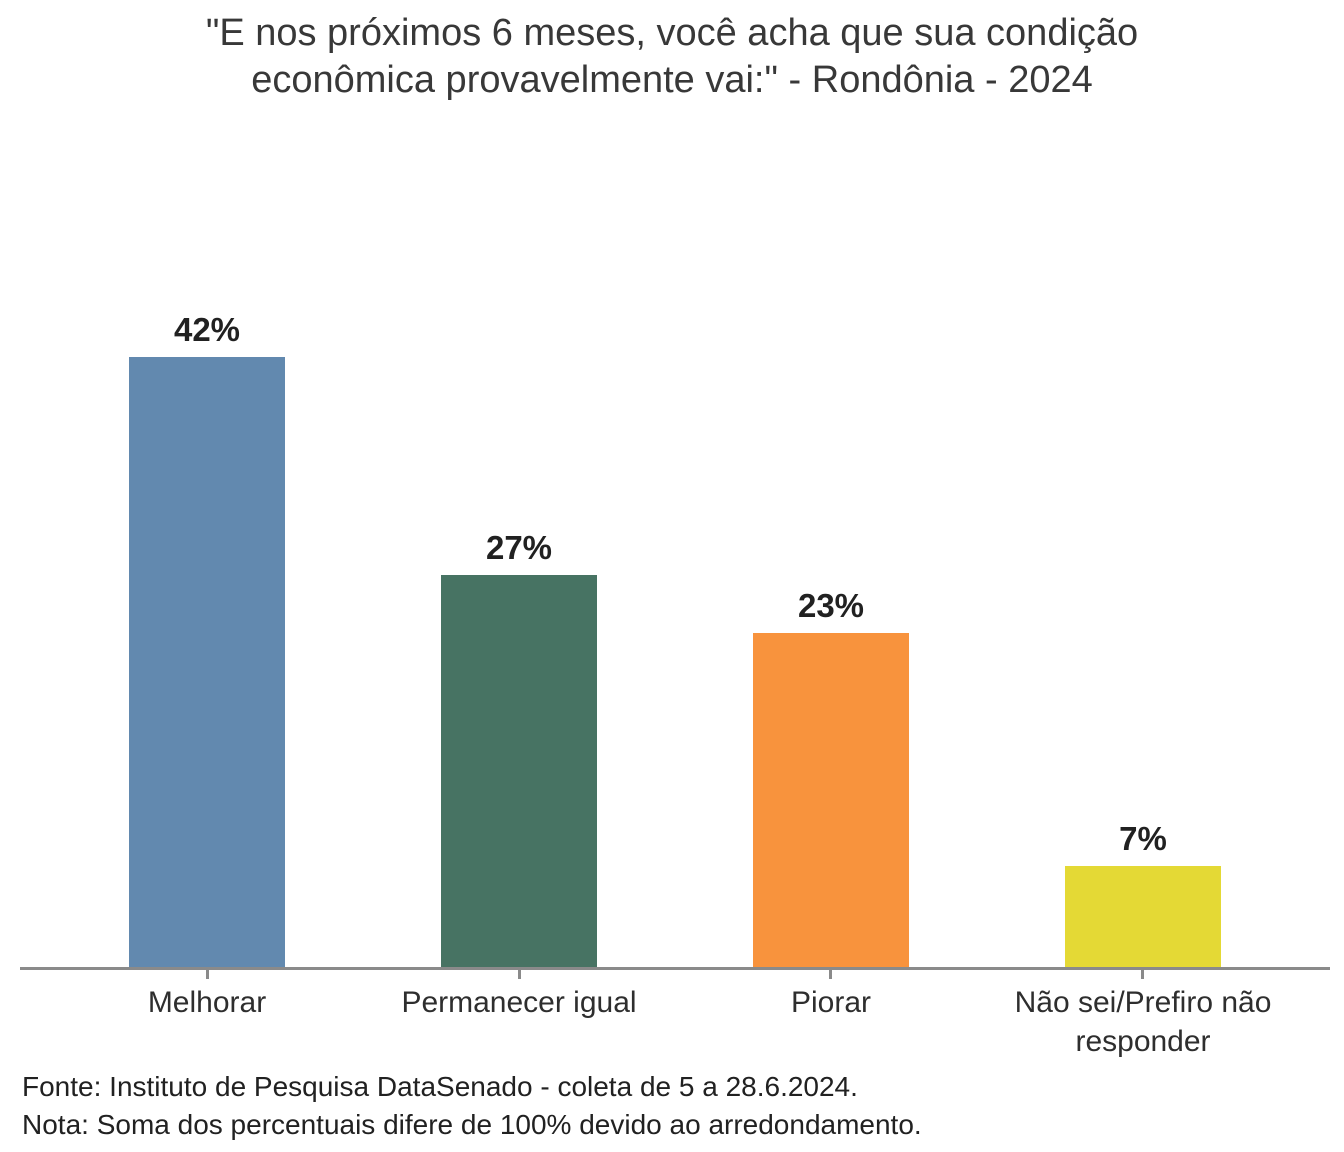 The width and height of the screenshot is (1344, 1152). What do you see at coordinates (519, 547) in the screenshot?
I see `bar-value-label-2: 27%` at bounding box center [519, 547].